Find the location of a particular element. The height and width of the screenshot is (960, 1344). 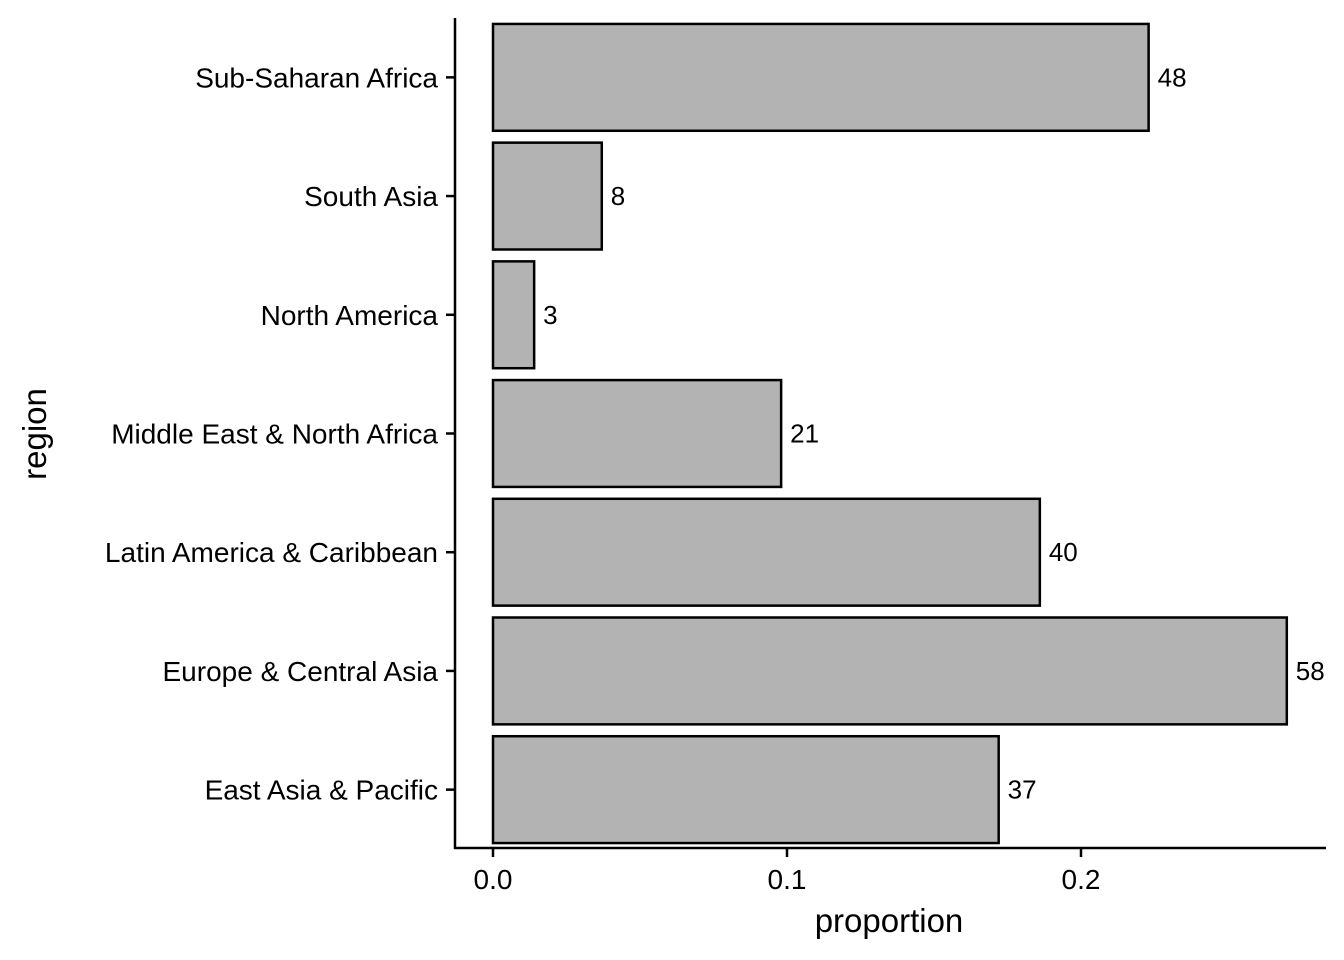

y-tick-label-east-asia-pacific: East Asia & Pacific is located at coordinates (321, 790).